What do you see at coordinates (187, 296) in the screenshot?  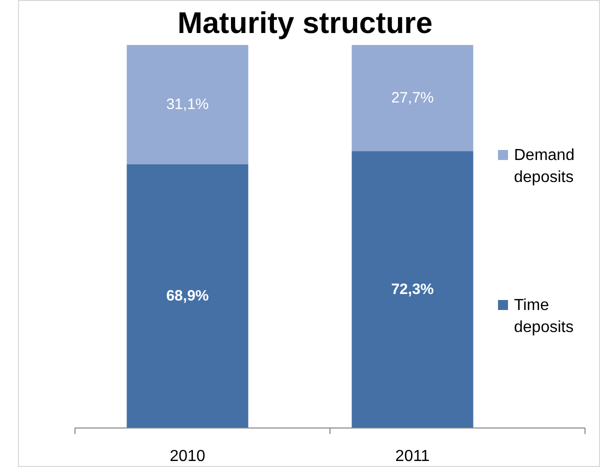 I see `data-label: 68,9%` at bounding box center [187, 296].